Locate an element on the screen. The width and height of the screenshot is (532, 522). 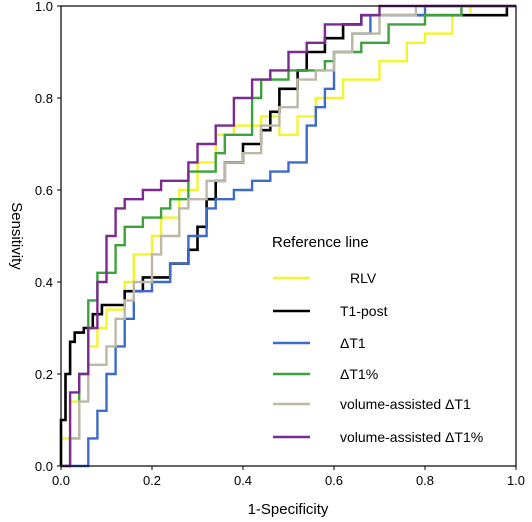
y-tick-label: 0.8 is located at coordinates (44, 98).